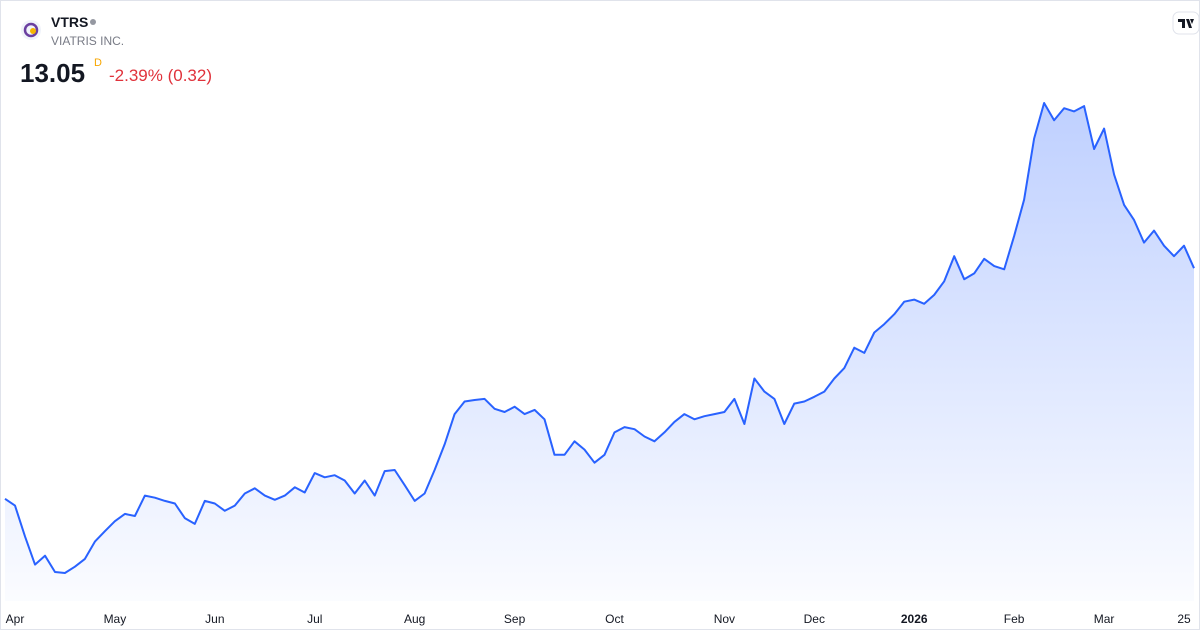 This screenshot has width=1200, height=630. Describe the element at coordinates (724, 619) in the screenshot. I see `x-tick-label: Nov` at that location.